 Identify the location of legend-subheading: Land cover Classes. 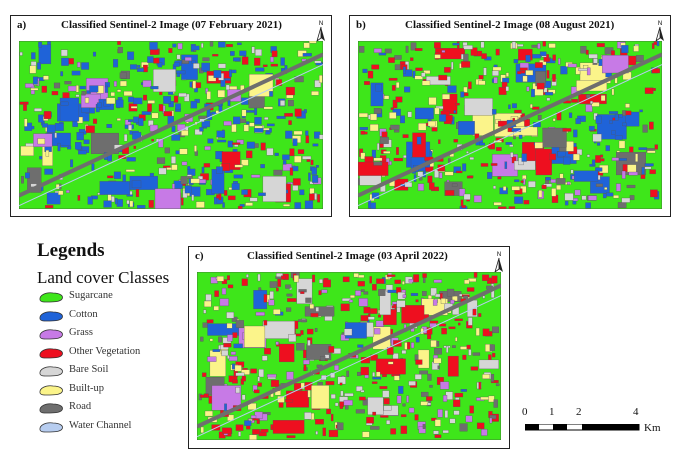
(103, 277).